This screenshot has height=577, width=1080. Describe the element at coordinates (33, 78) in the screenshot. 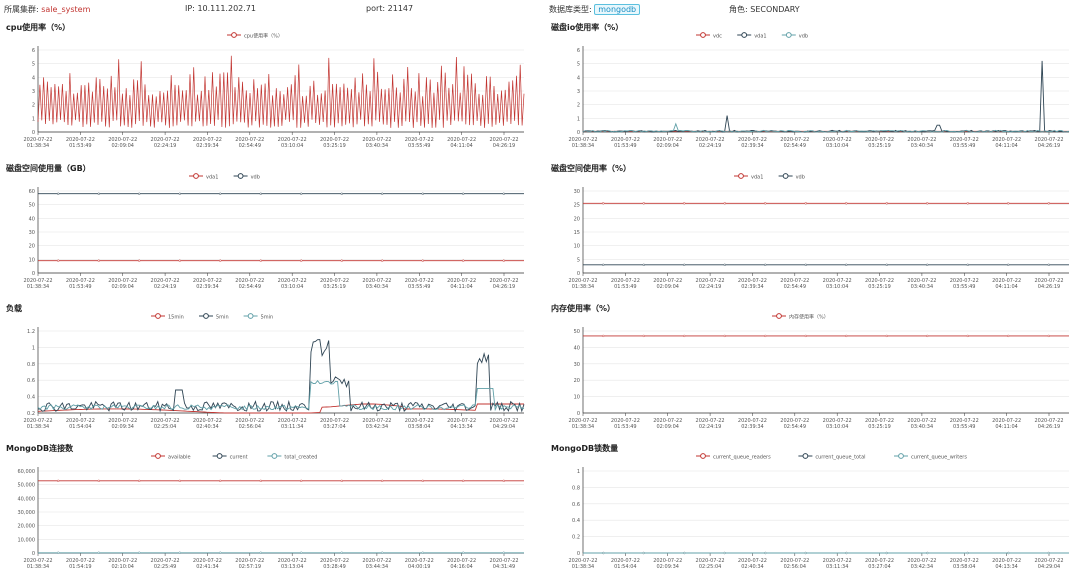

I see `y-tick-label: 4` at that location.